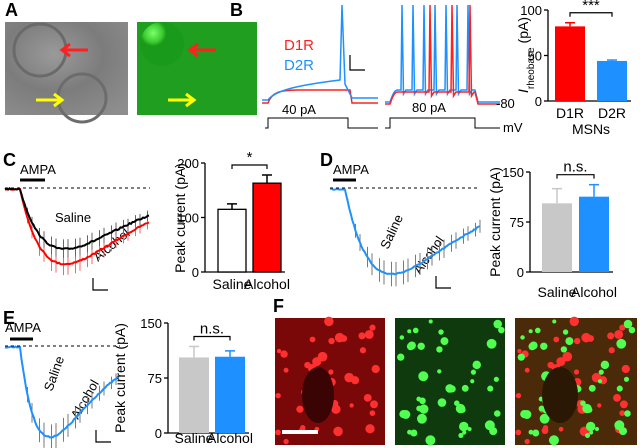  Describe the element at coordinates (250, 157) in the screenshot. I see `significance-label: *` at that location.